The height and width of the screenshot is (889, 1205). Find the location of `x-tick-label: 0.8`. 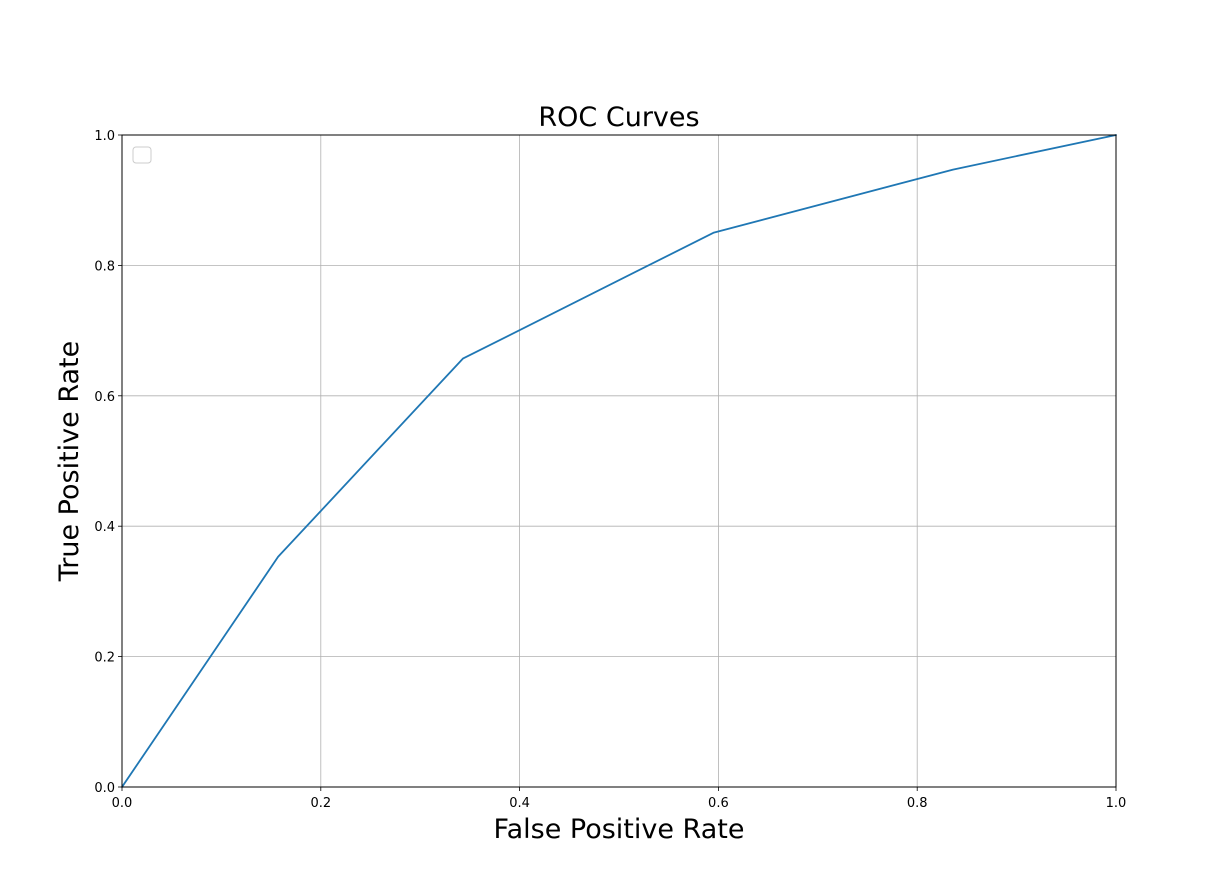

x-tick-label: 0.8 is located at coordinates (917, 803).